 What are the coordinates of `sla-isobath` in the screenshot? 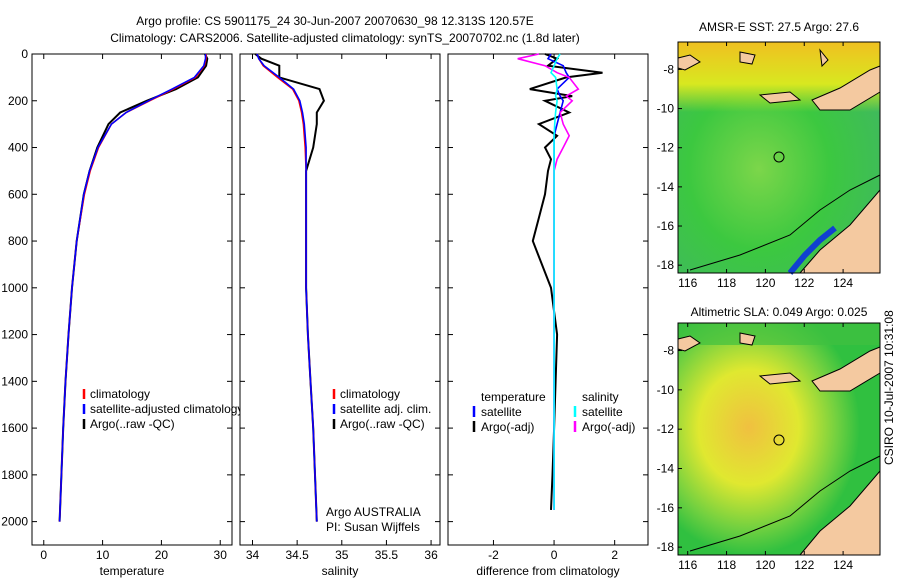 It's located at (785, 503).